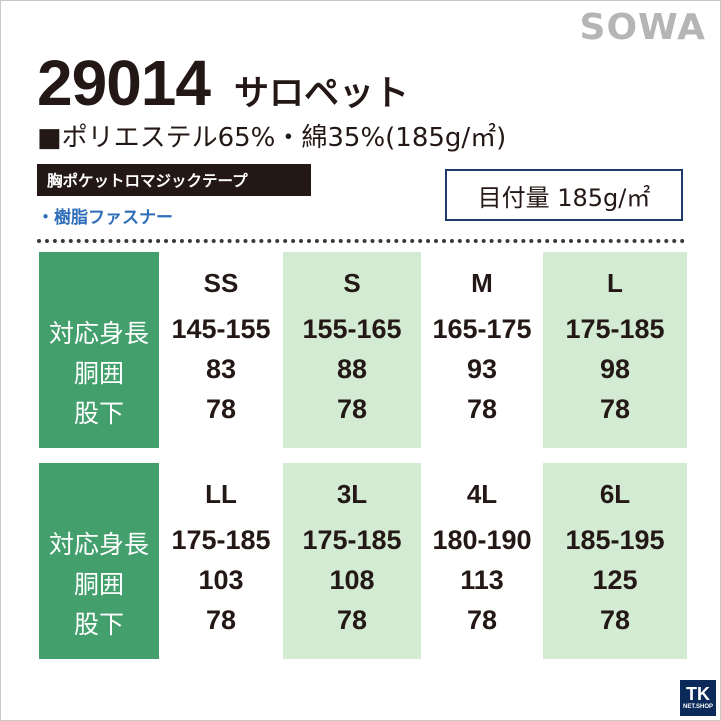 The width and height of the screenshot is (721, 721). Describe the element at coordinates (221, 350) in the screenshot. I see `size-column: SS 145-155 83 78` at that location.